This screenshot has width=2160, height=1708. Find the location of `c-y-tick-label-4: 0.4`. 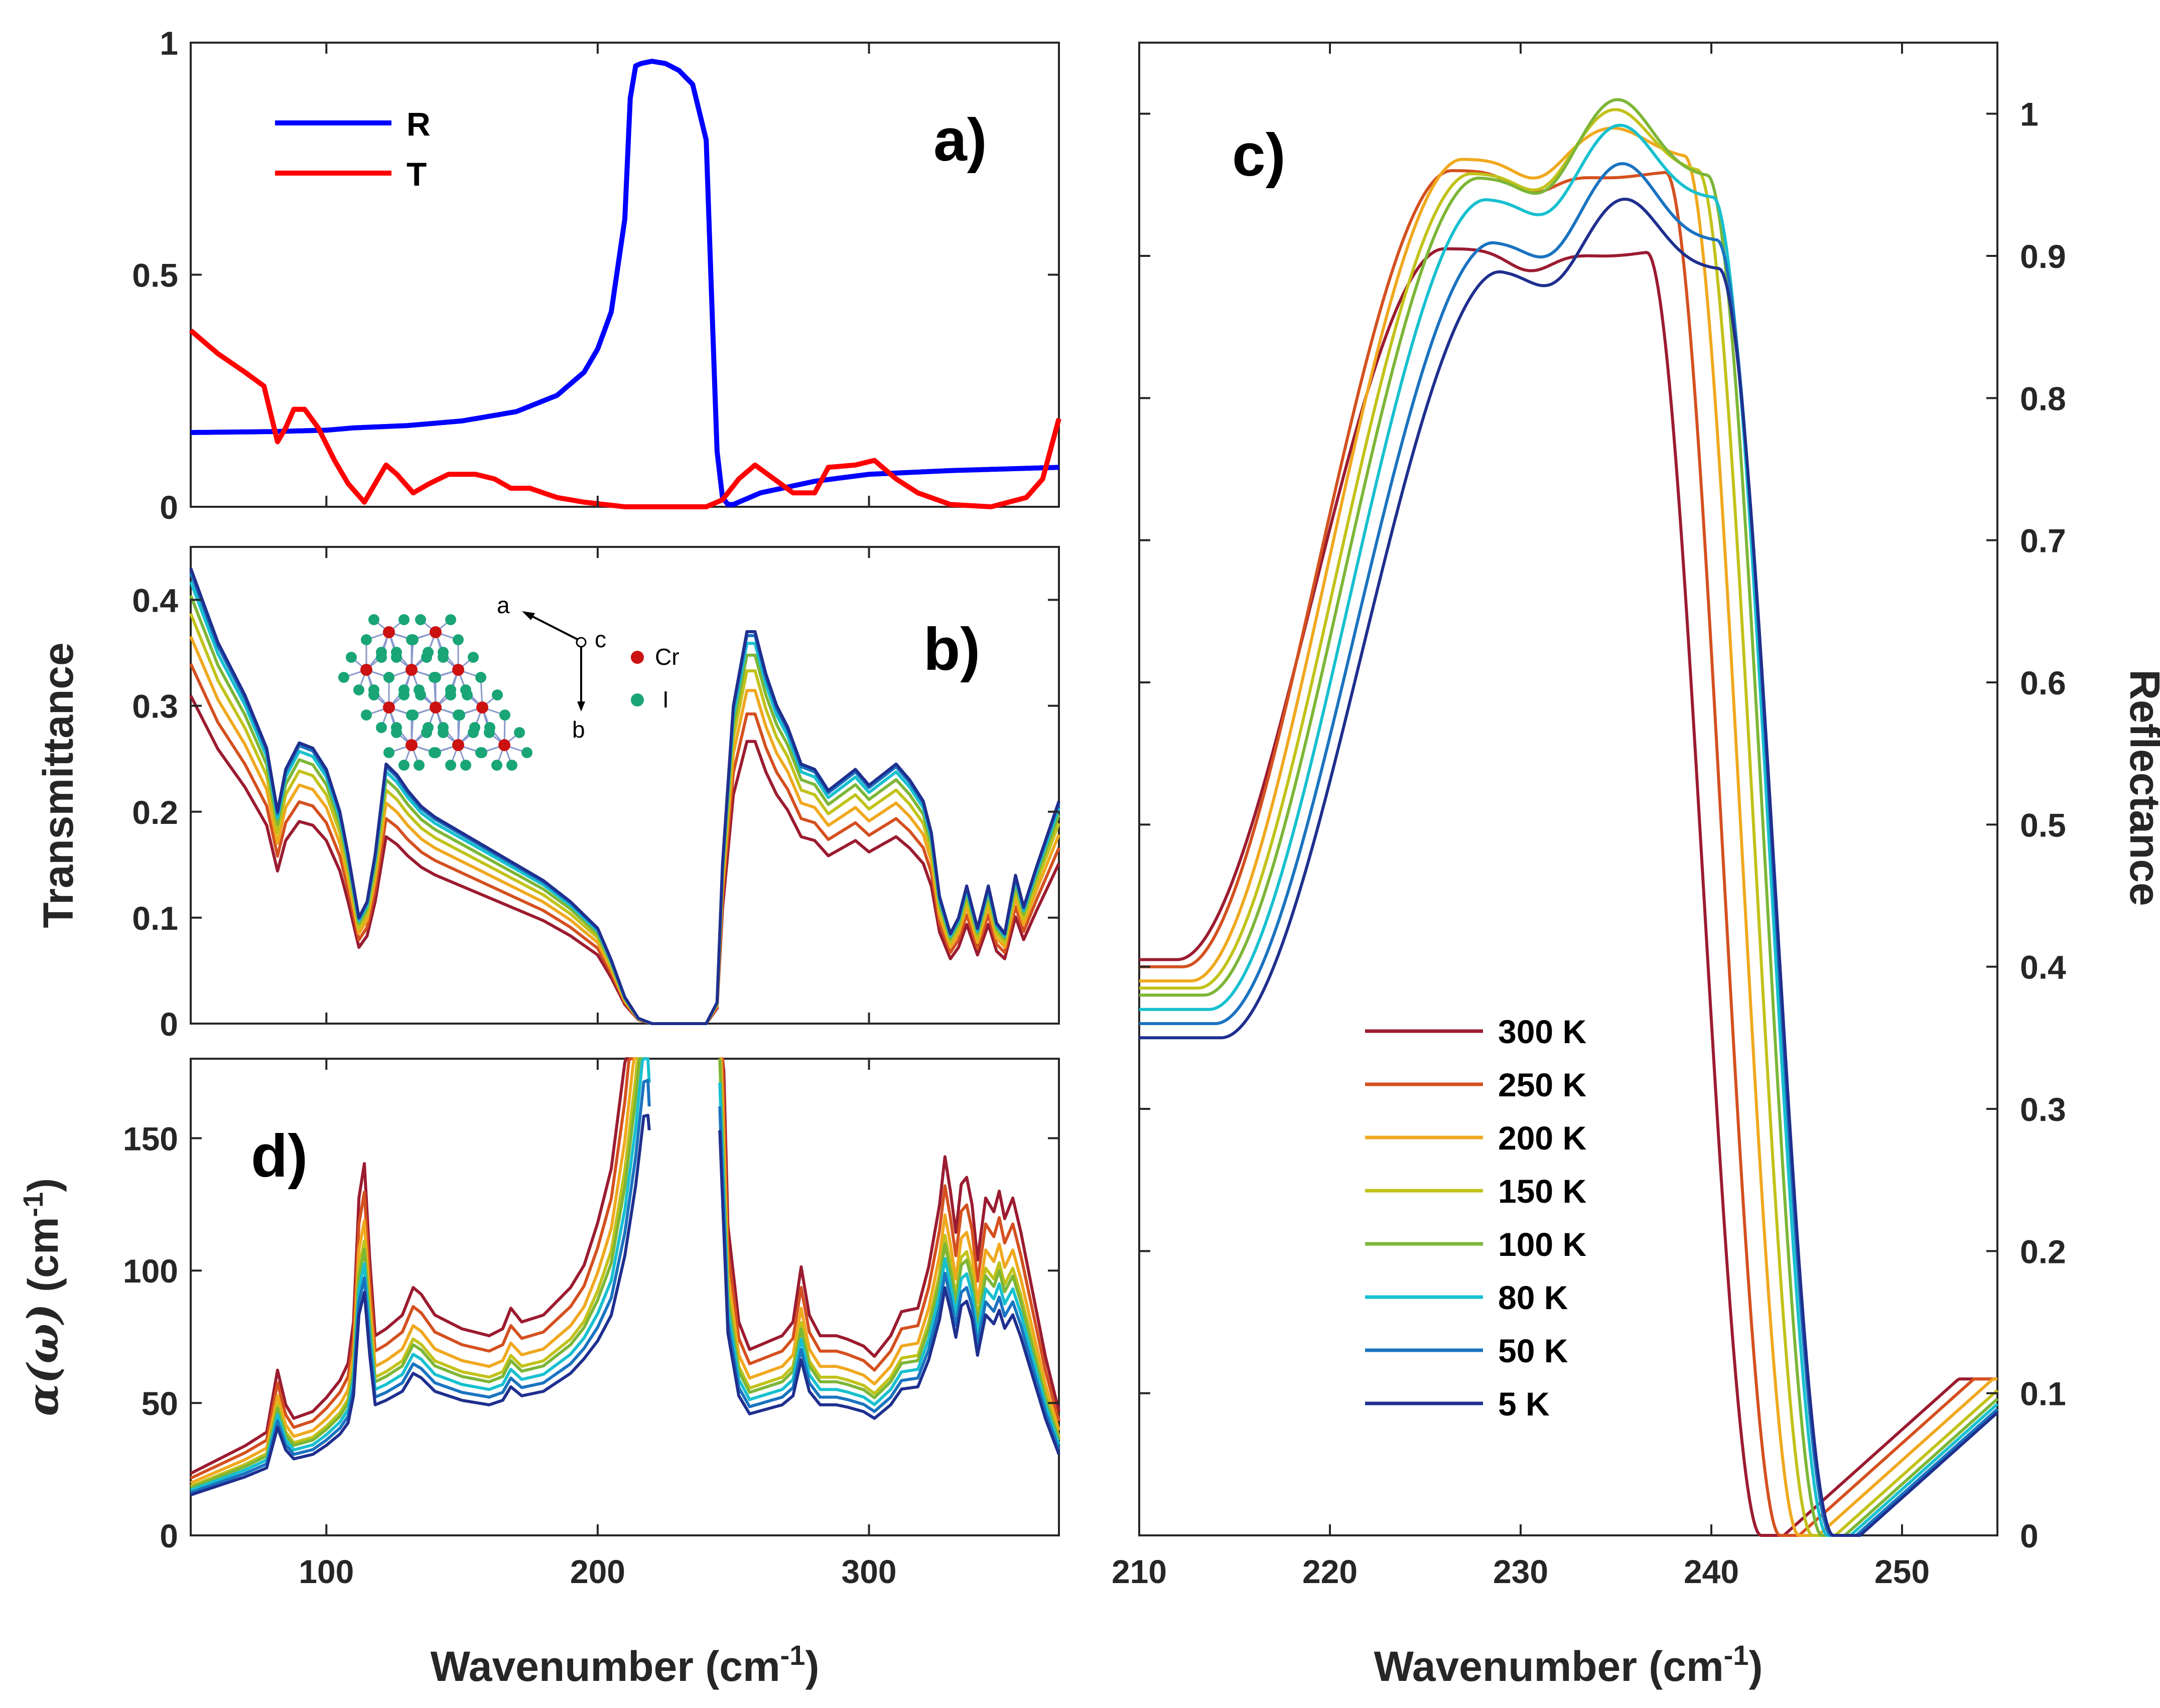

c-y-tick-label-4: 0.4 is located at coordinates (2043, 967).